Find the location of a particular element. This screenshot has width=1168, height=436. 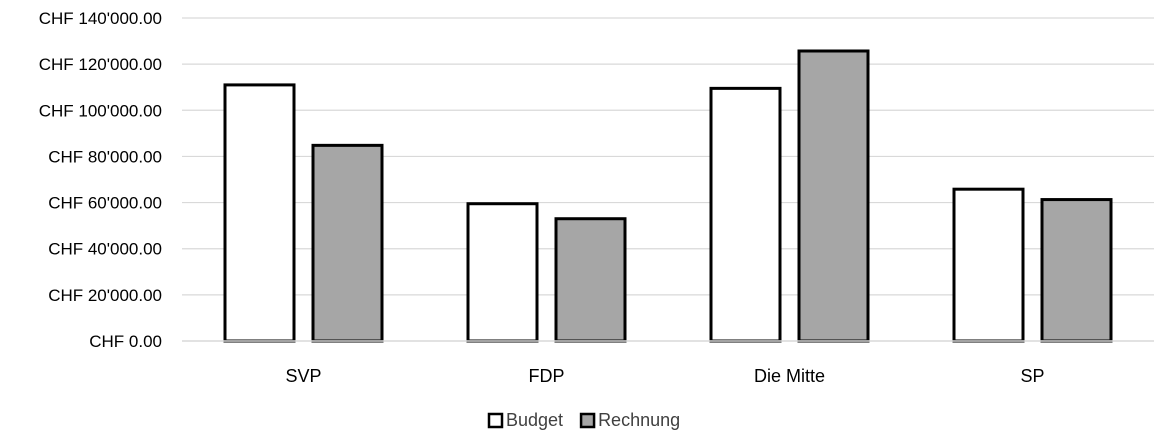

bar-rechnung-die-mitte is located at coordinates (833, 196).